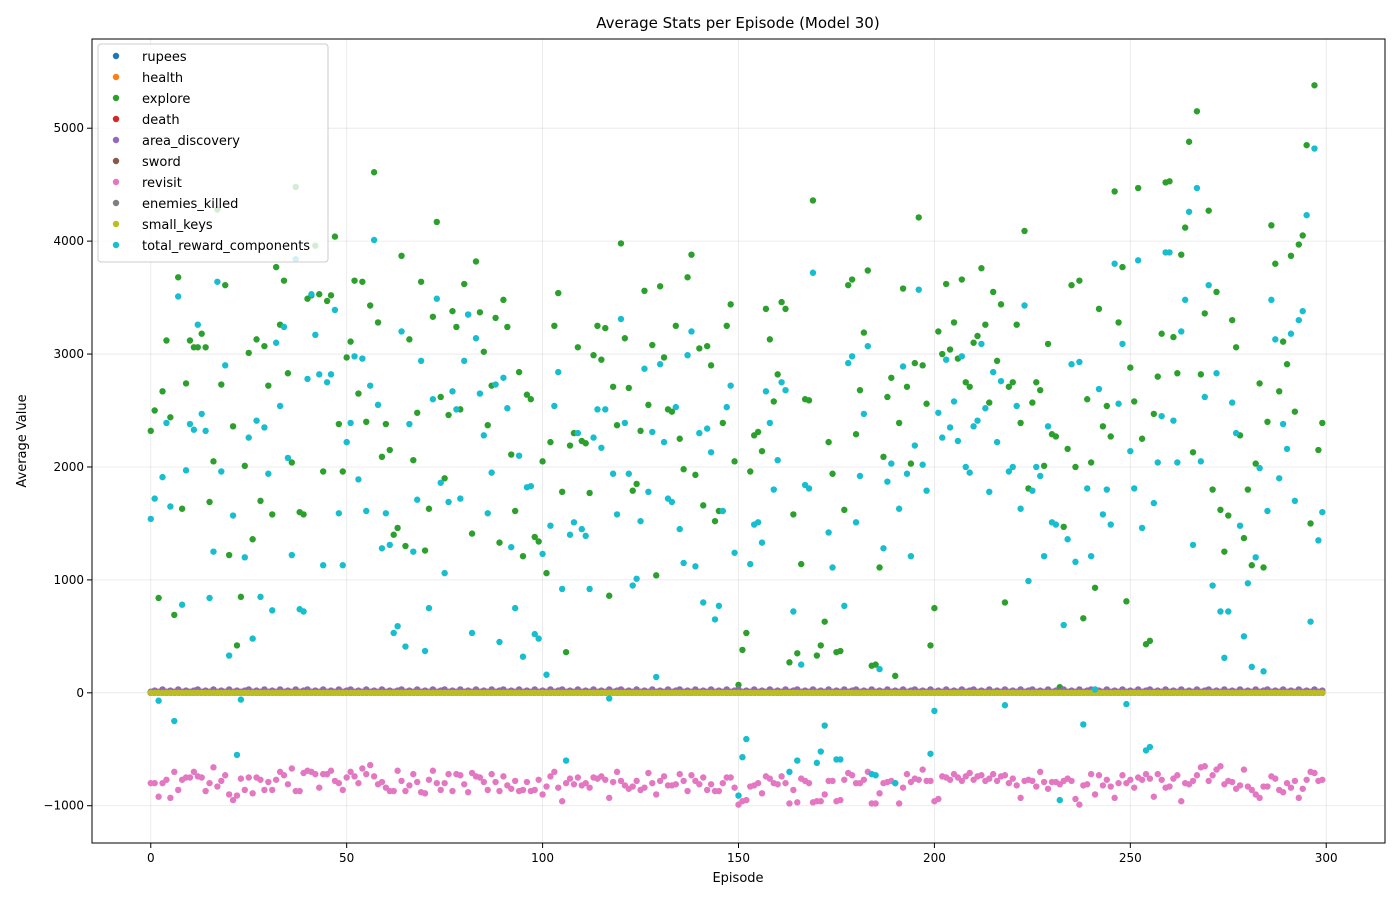  What do you see at coordinates (742, 854) in the screenshot?
I see `x-axis-ticks: 0 50 100 150 200 250 300` at bounding box center [742, 854].